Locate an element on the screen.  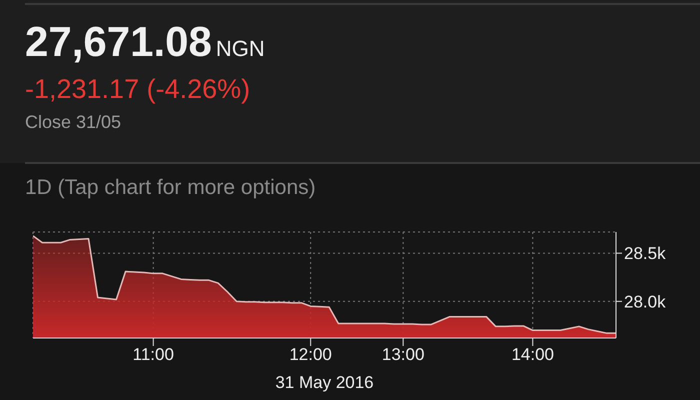
text: NGN is located at coordinates (240, 48).